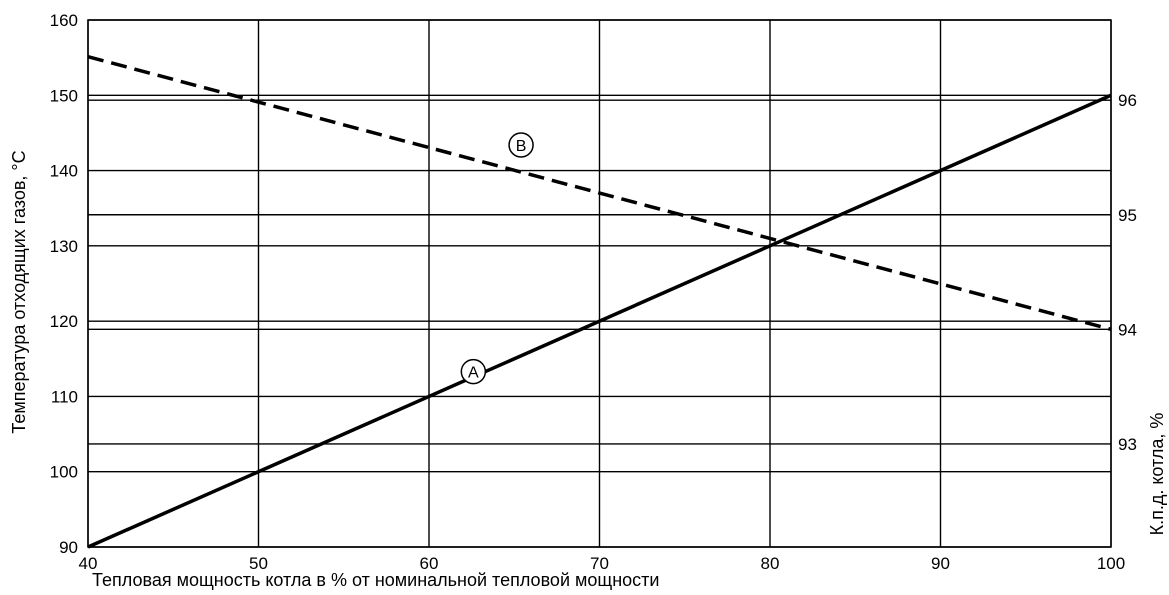 Image resolution: width=1169 pixels, height=595 pixels. I want to click on y-left-tick-label: 110, so click(64, 396).